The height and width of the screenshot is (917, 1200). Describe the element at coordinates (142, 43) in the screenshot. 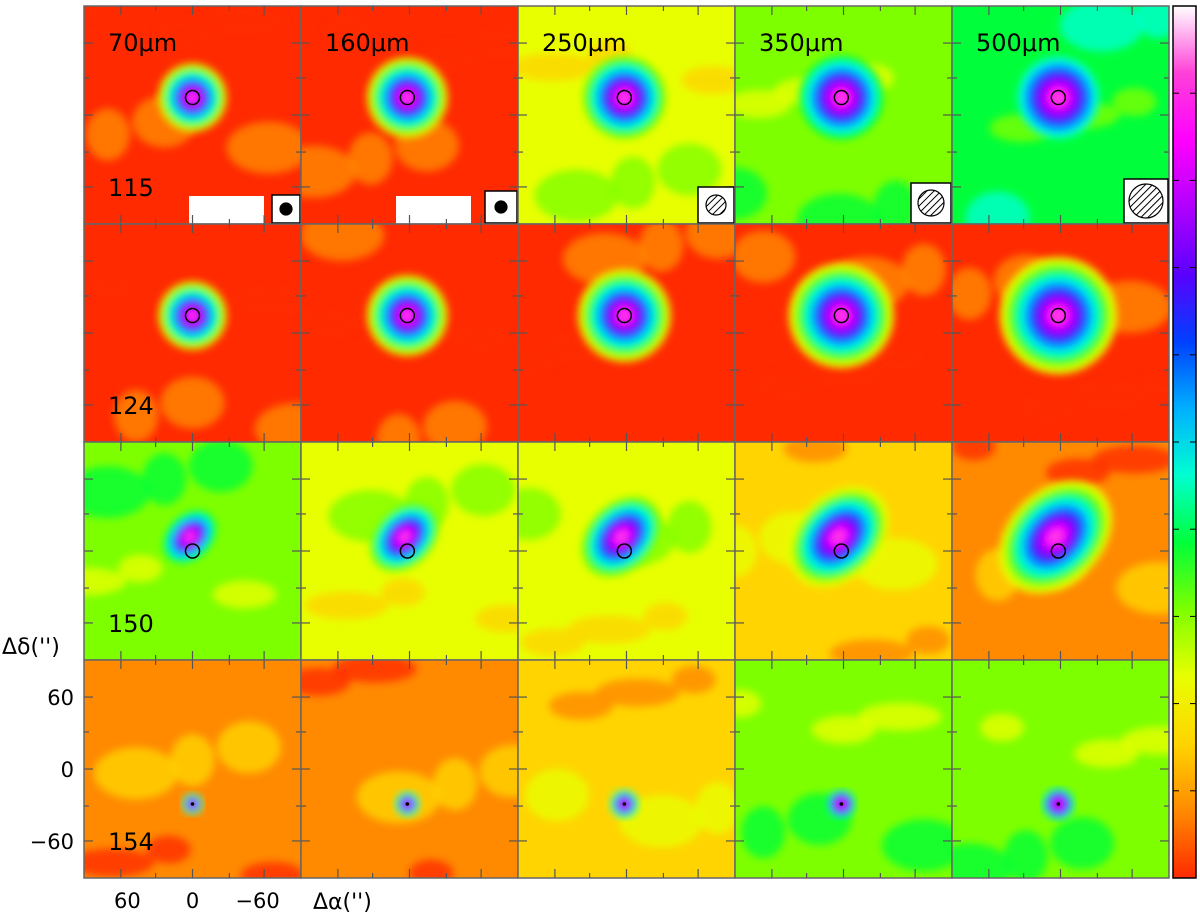

I see `wavelength-label: 70μm` at that location.